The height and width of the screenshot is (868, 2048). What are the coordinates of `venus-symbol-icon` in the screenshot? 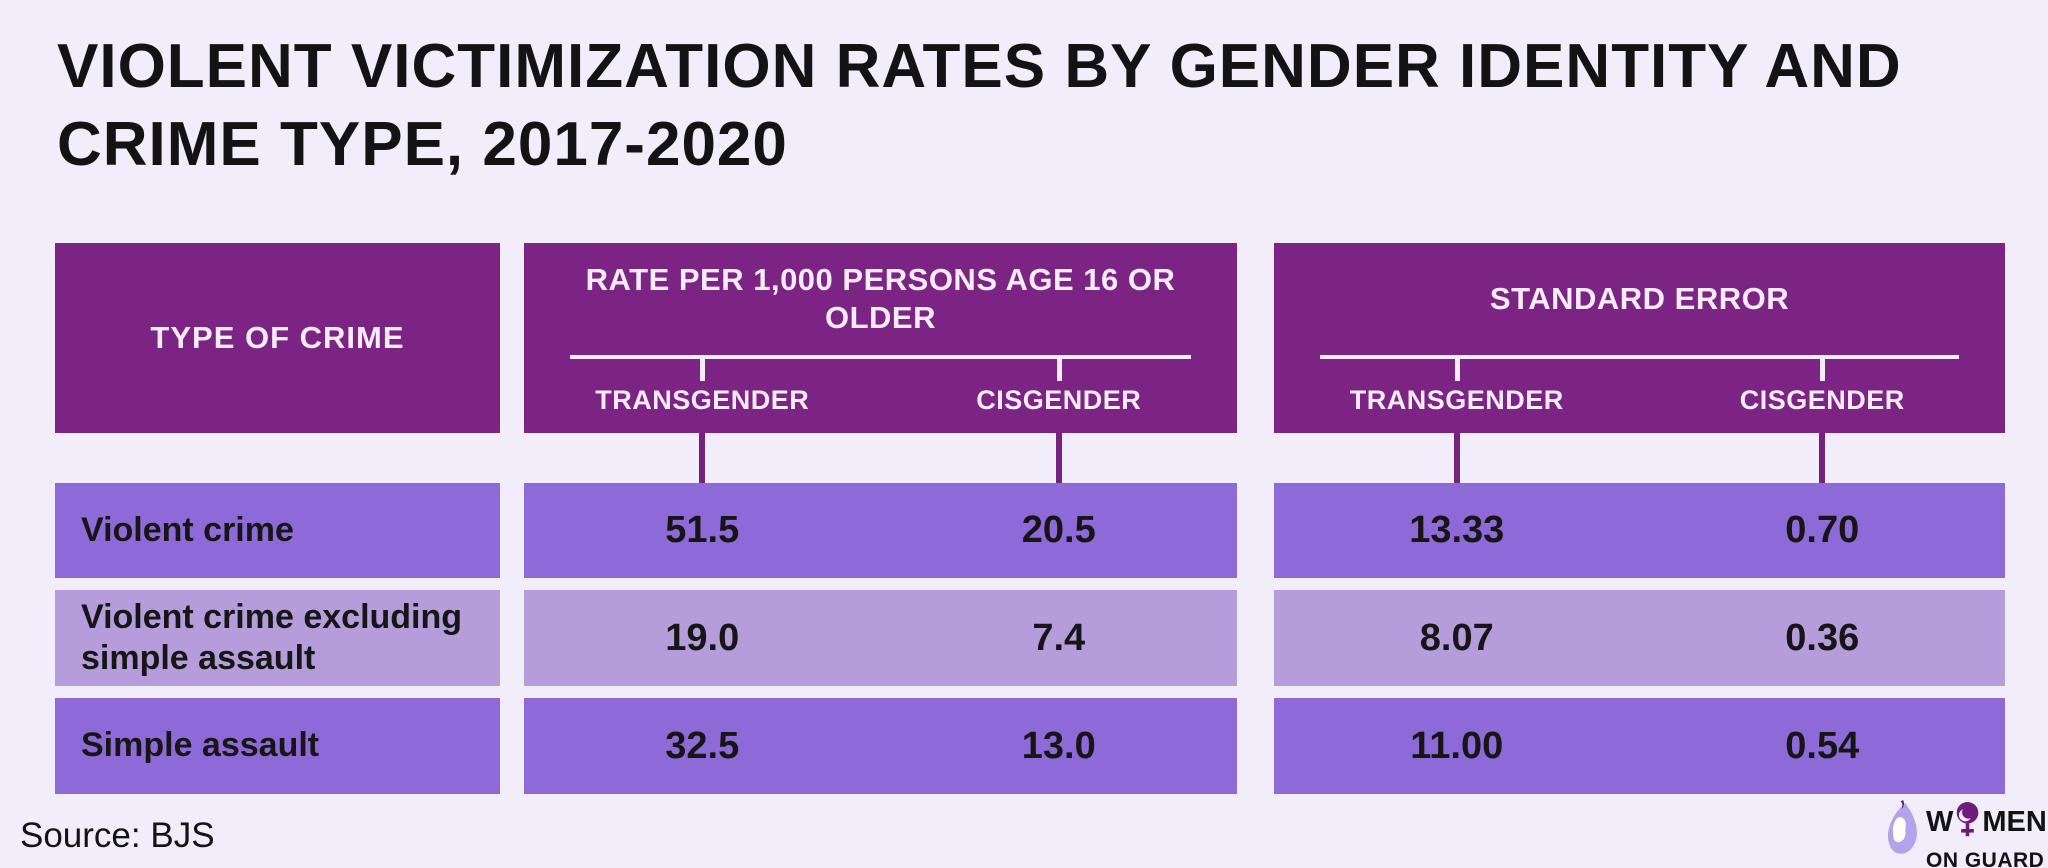 It's located at (1967, 822).